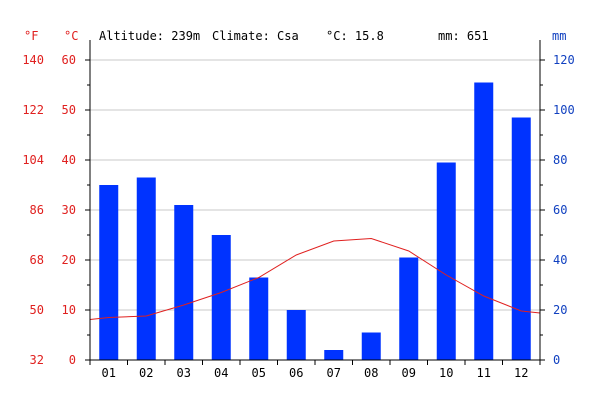 Image resolution: width=600 pixels, height=400 pixels. I want to click on month-label: 05, so click(259, 373).